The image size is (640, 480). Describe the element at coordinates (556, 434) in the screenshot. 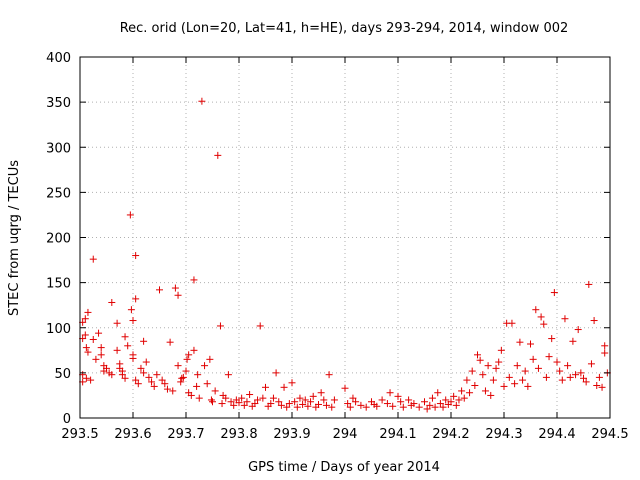

I see `x-tick-label: 294.4` at that location.